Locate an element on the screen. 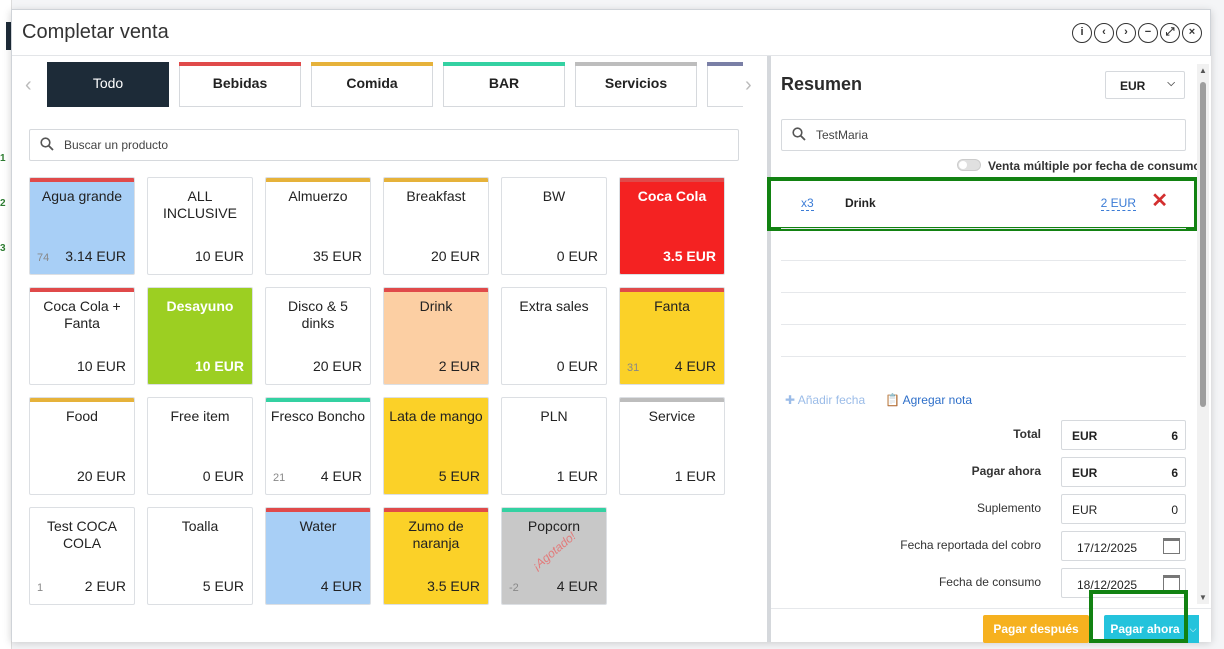 The height and width of the screenshot is (649, 1224). category-color-bar is located at coordinates (725, 64).